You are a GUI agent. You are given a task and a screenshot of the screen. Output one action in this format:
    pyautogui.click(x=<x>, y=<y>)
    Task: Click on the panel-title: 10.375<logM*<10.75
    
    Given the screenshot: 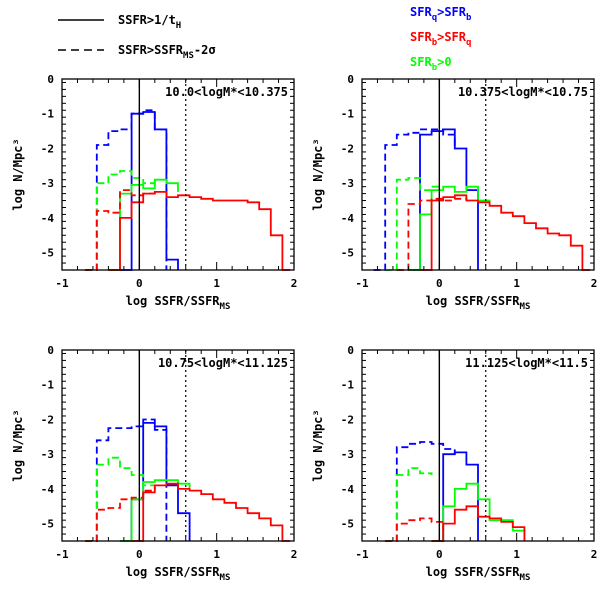 What is the action you would take?
    pyautogui.click(x=523, y=92)
    